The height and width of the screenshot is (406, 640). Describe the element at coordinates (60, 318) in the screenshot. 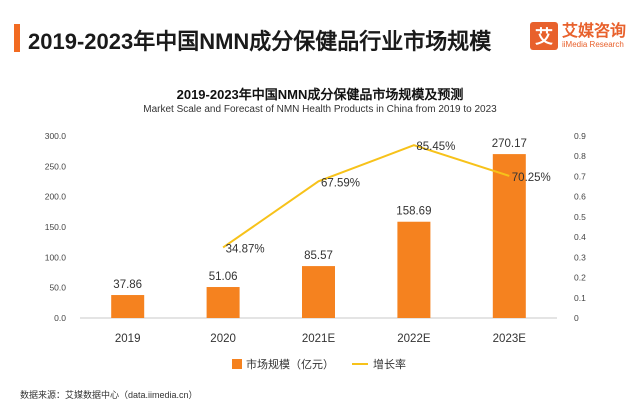

I see `y-left-tick-label: 0.0` at that location.